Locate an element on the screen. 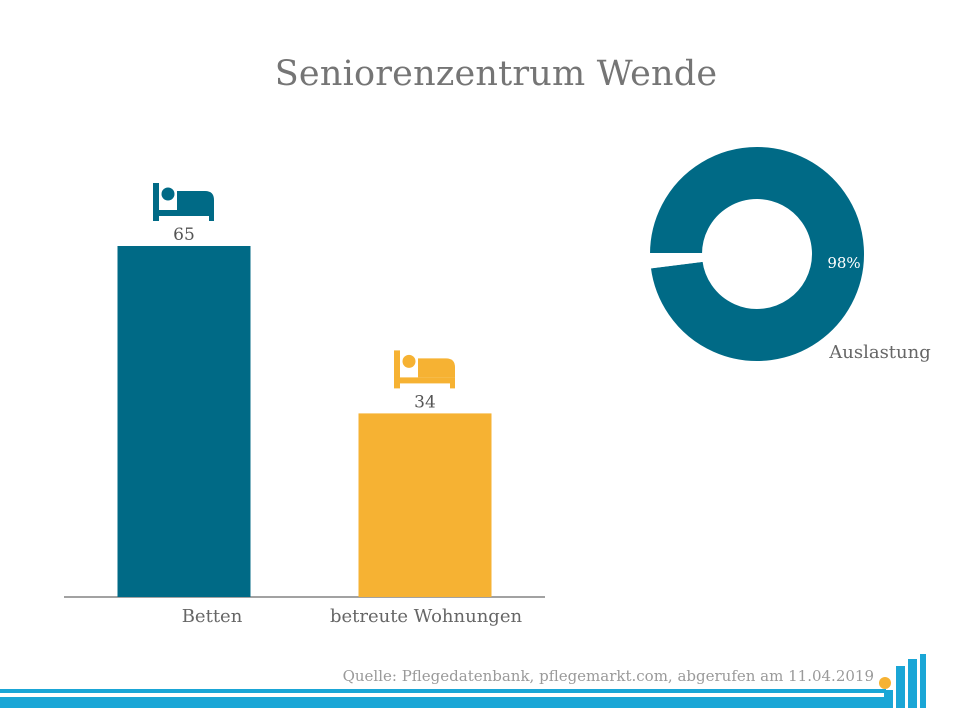  category-label-2: betreute Wohnungen is located at coordinates (426, 616).